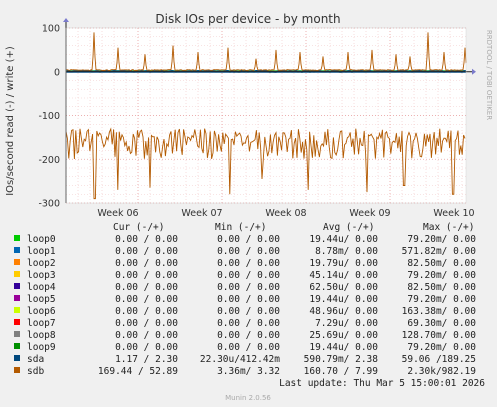  What do you see at coordinates (266, 52) in the screenshot?
I see `series-sdb-write` at bounding box center [266, 52].